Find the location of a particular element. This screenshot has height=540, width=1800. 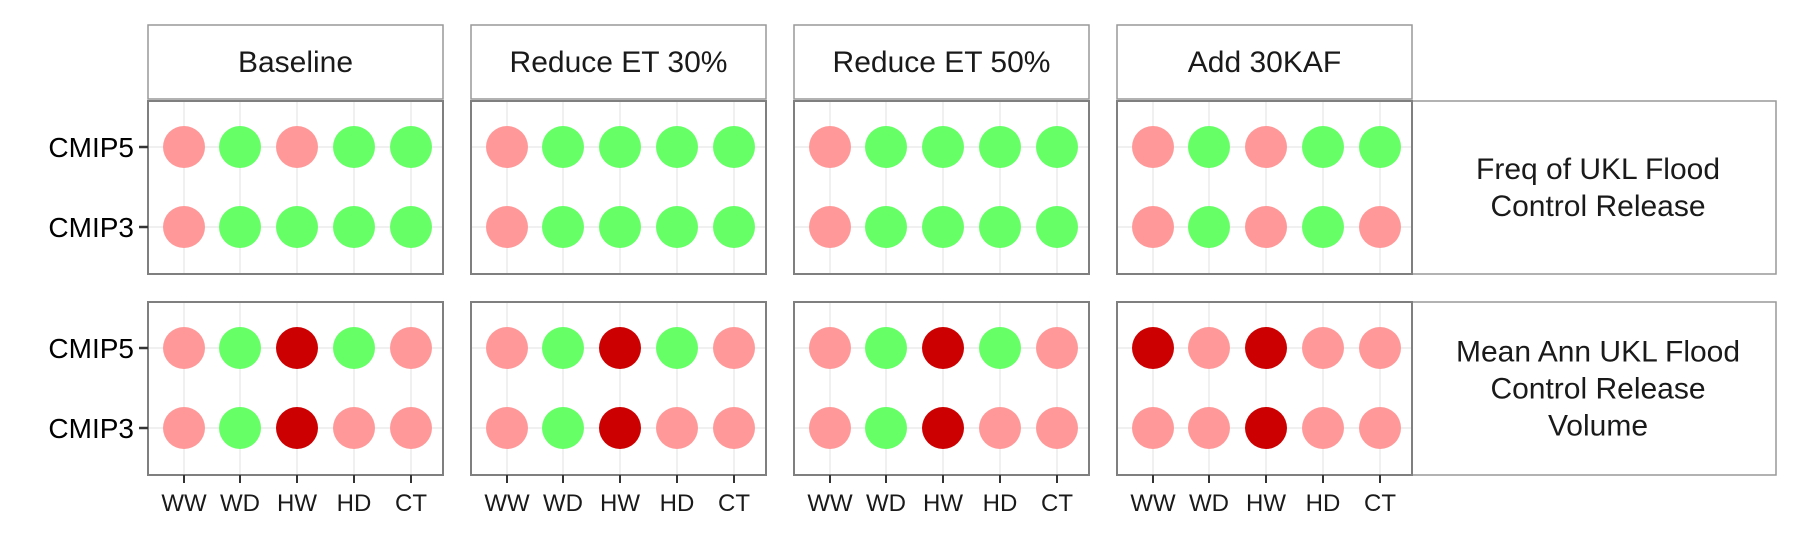

panel-border-r1-c2 is located at coordinates (618, 187).